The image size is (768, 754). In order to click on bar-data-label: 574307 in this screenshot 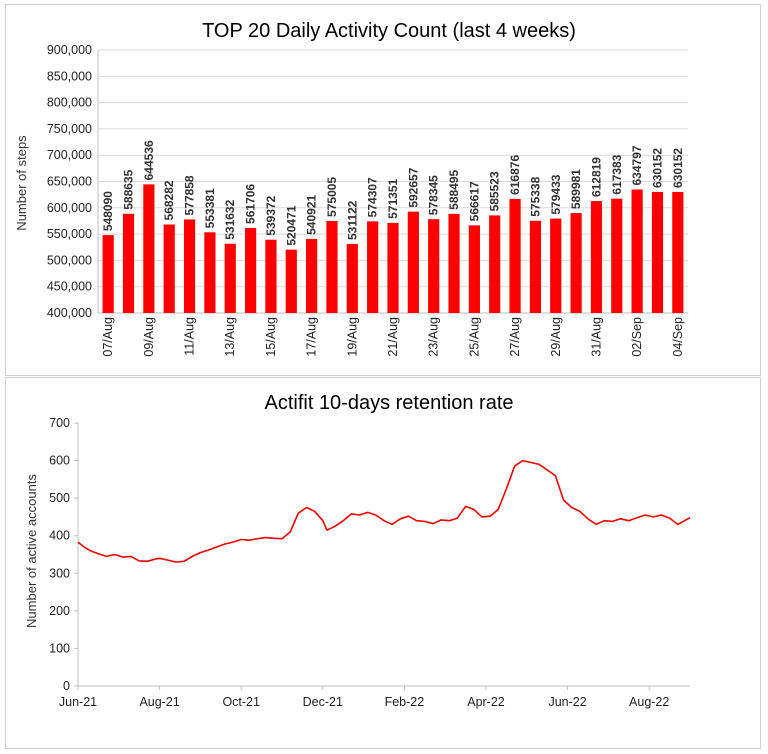, I will do `click(373, 197)`.